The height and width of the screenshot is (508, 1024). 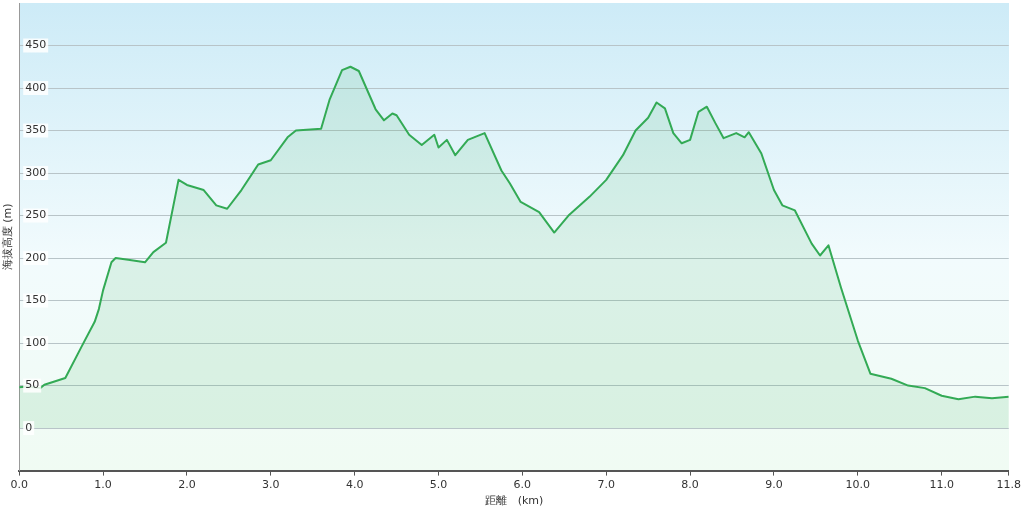 What do you see at coordinates (36, 342) in the screenshot?
I see `y-tick-label: 100` at bounding box center [36, 342].